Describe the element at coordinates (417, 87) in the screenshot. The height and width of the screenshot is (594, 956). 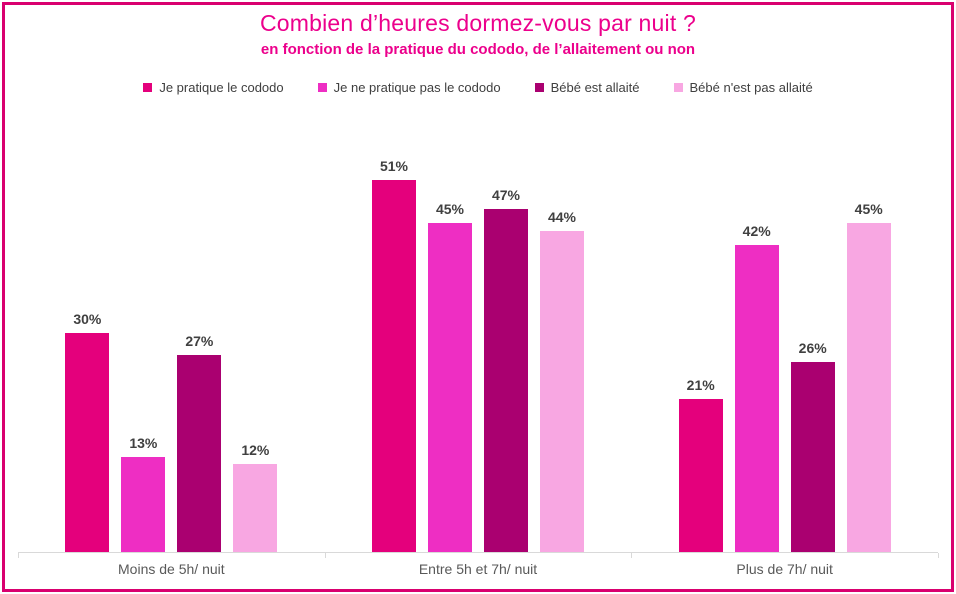
I see `legend-label: Je ne pratique pas le cododo` at that location.